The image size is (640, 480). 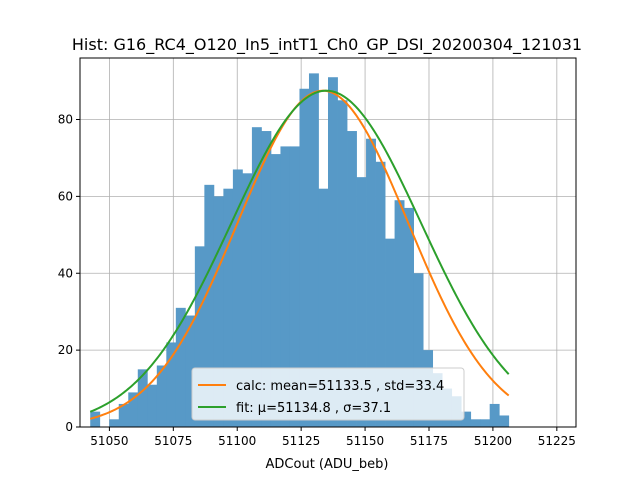 What do you see at coordinates (237, 441) in the screenshot?
I see `x-tick-label: 51100` at bounding box center [237, 441].